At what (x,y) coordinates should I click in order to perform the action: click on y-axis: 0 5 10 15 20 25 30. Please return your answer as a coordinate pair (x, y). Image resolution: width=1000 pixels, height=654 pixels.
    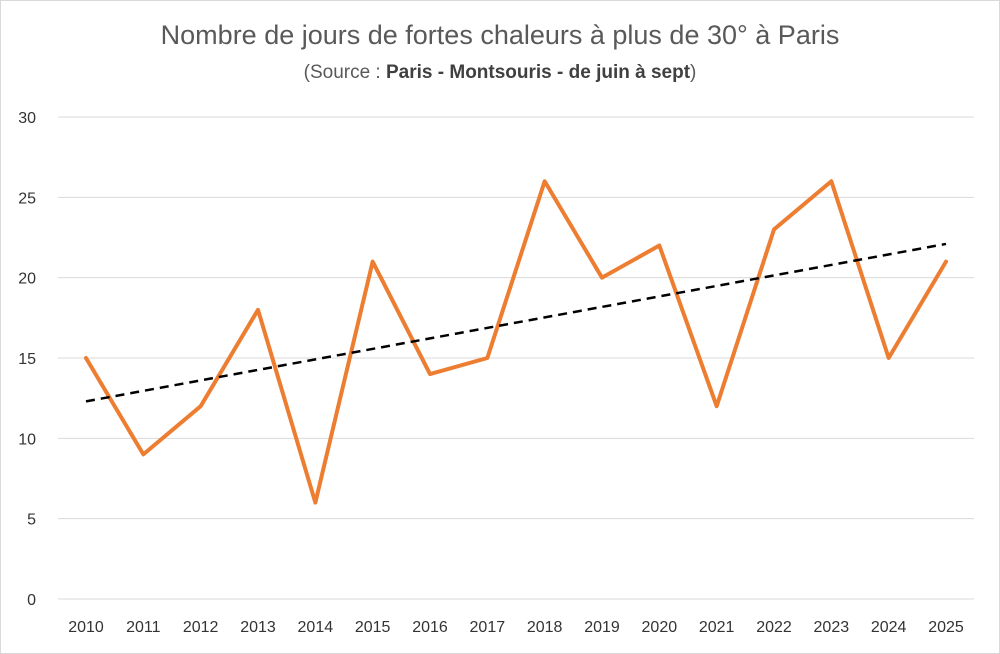
    Looking at the image, I should click on (27, 359).